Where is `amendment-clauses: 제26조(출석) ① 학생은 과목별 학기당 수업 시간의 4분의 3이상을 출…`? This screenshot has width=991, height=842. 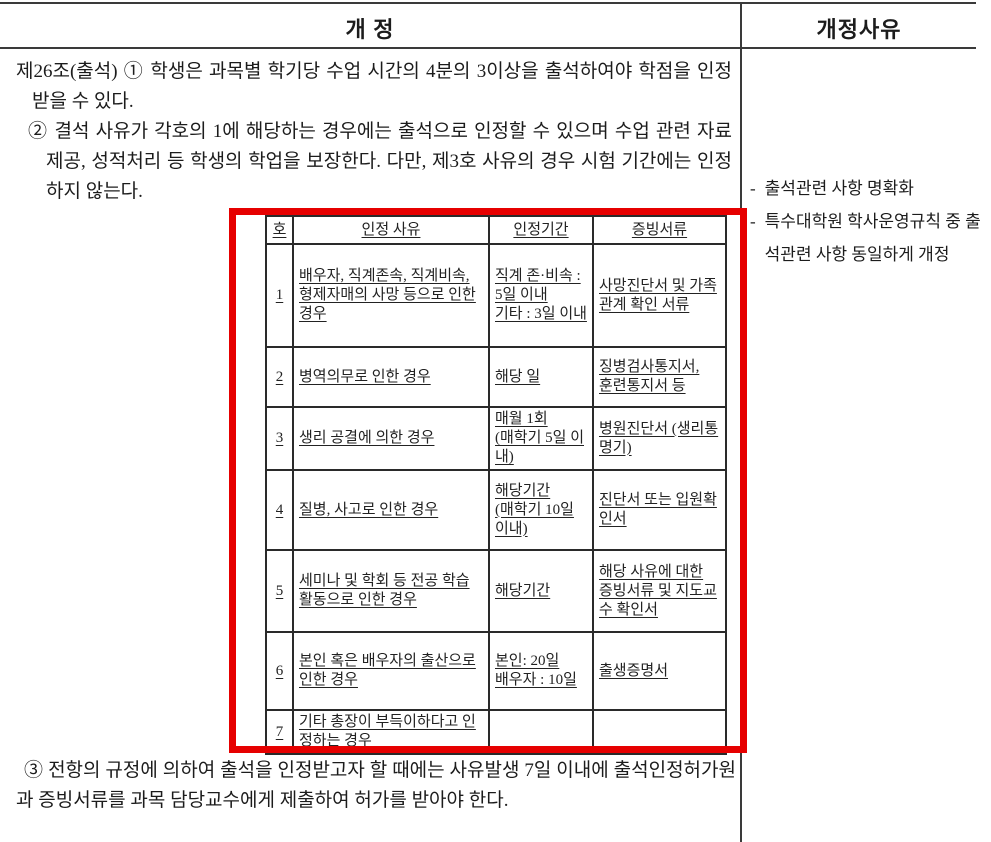
amendment-clauses: 제26조(출석) ① 학생은 과목별 학기당 수업 시간의 4분의 3이상을 출… is located at coordinates (370, 132).